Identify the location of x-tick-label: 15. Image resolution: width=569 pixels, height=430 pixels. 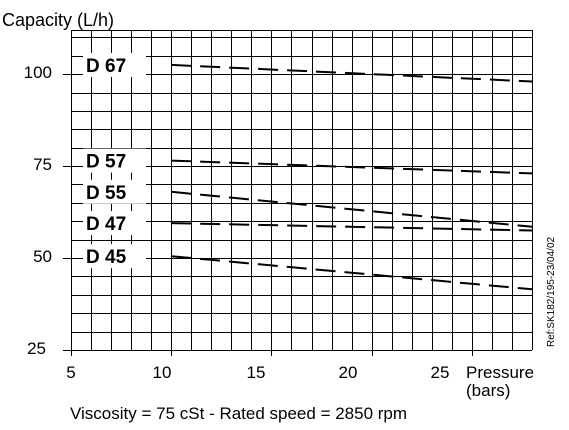
(256, 372).